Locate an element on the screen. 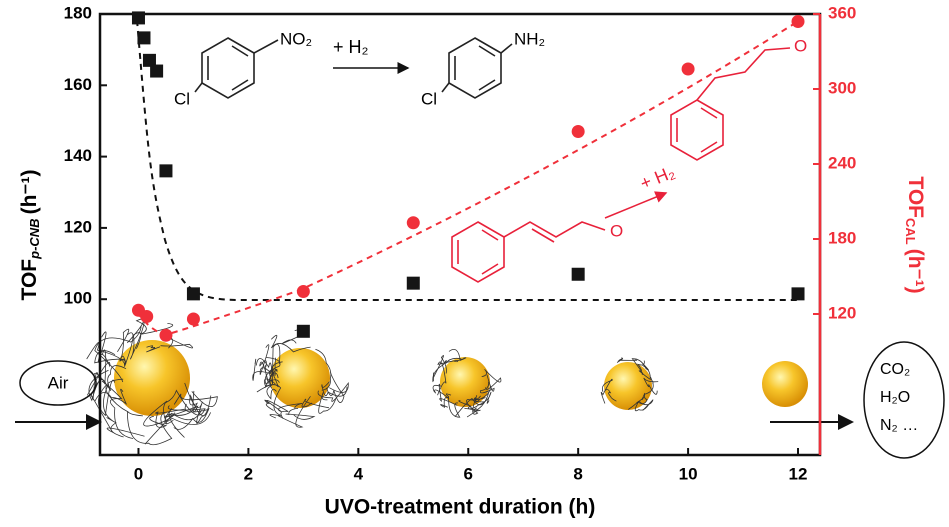  y2-tick-label: 180 is located at coordinates (842, 237).